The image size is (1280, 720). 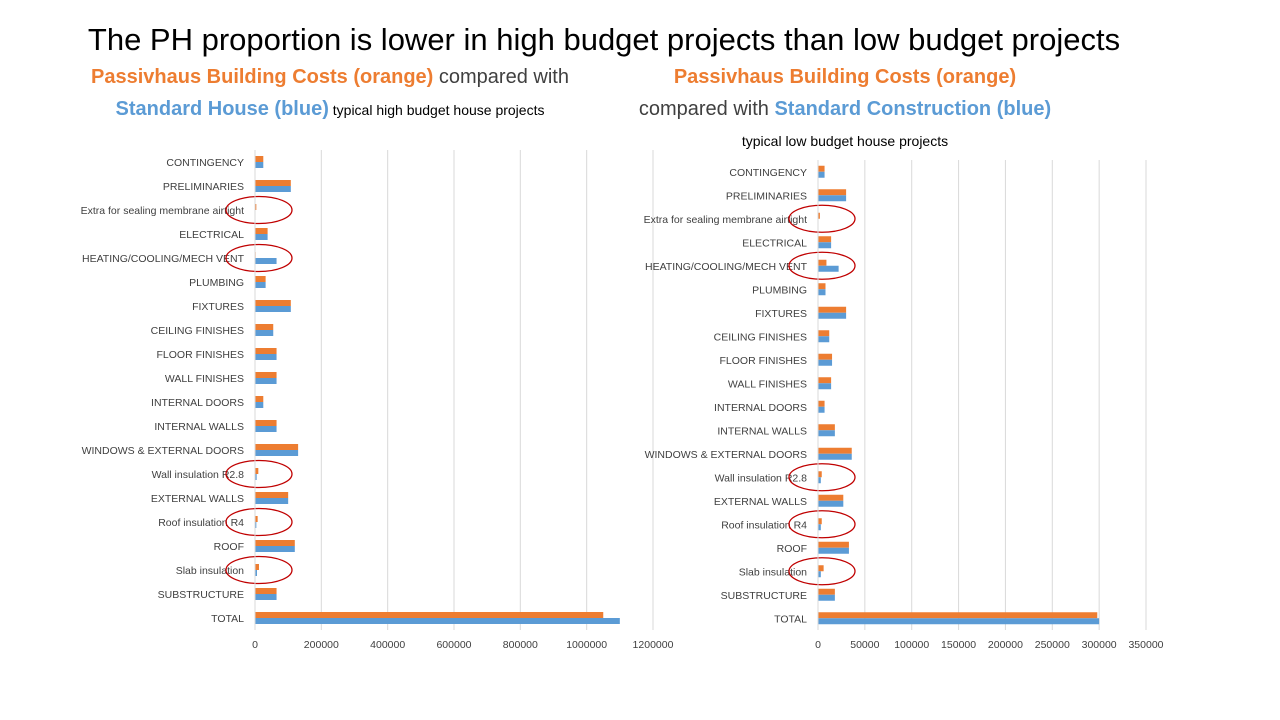 What do you see at coordinates (832, 315) in the screenshot?
I see `right-bar-standard-fixtures` at bounding box center [832, 315].